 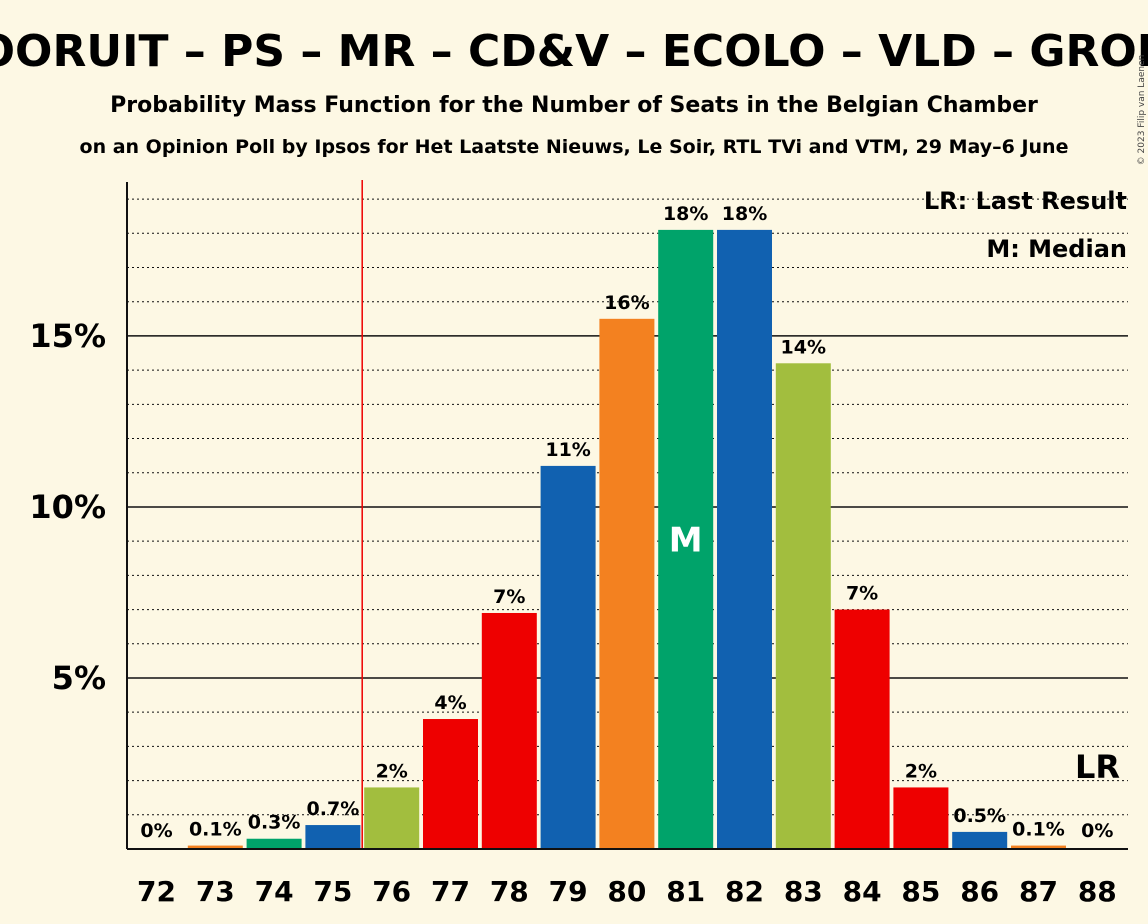 What do you see at coordinates (391, 891) in the screenshot?
I see `x-tick-label: 76` at bounding box center [391, 891].